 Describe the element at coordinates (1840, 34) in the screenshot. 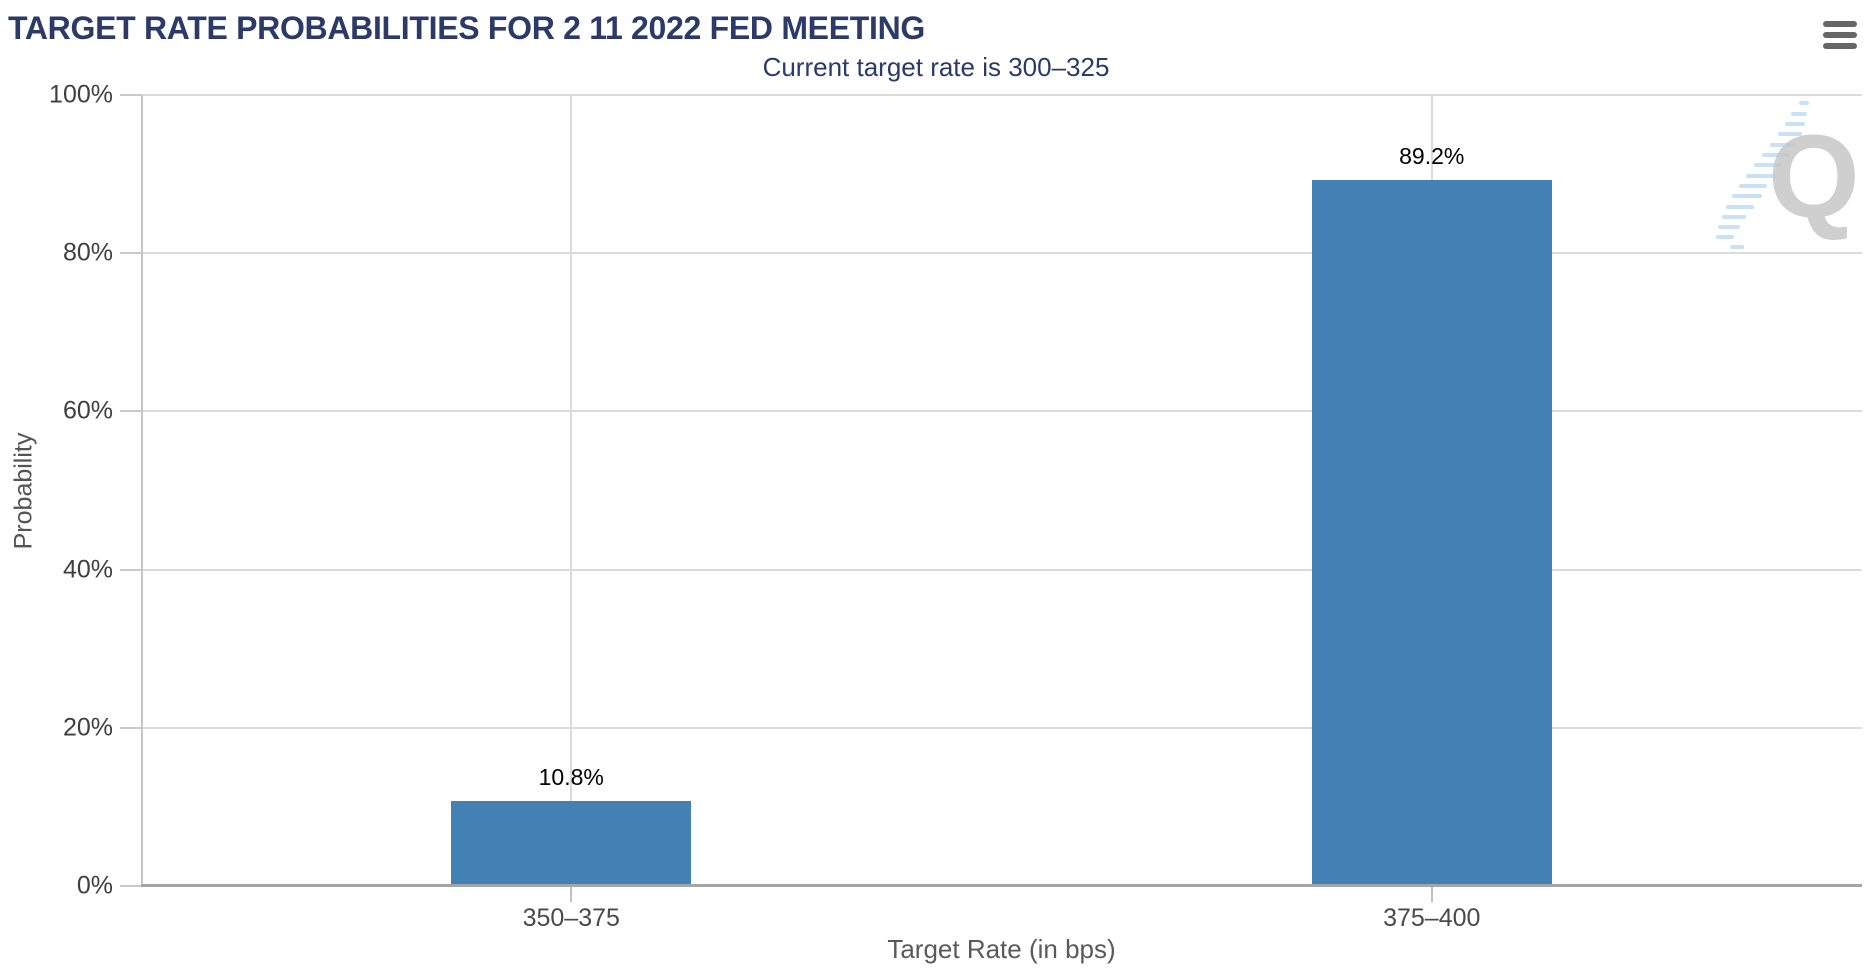

I see `hamburger-icon` at that location.